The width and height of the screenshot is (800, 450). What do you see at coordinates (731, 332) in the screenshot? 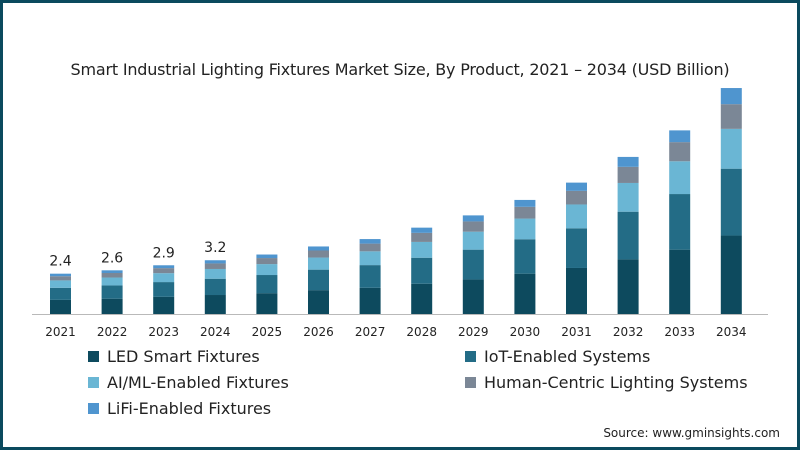
I see `x-tick-label-2034: 2034` at bounding box center [731, 332].